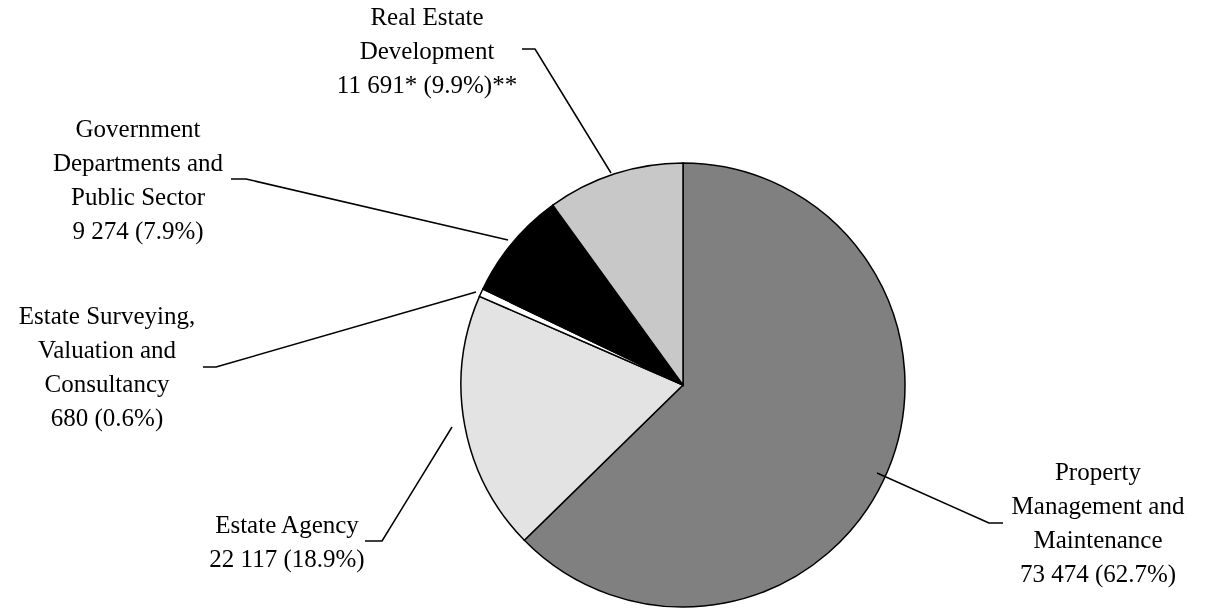  Describe the element at coordinates (427, 85) in the screenshot. I see `data-label: 11 691* (9.9%)**` at that location.